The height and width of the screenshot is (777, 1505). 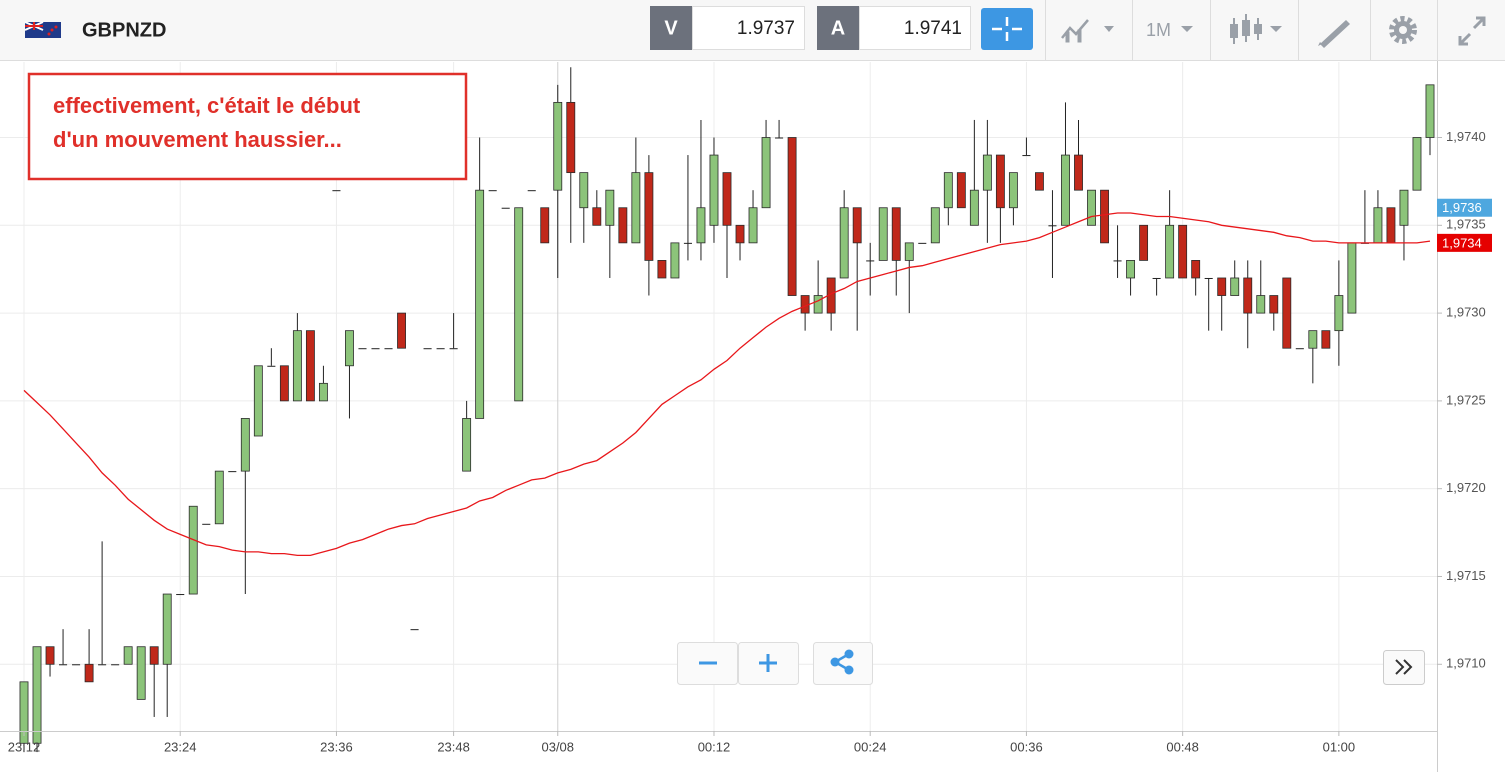 What do you see at coordinates (933, 28) in the screenshot?
I see `ask-price: 1.9741` at bounding box center [933, 28].